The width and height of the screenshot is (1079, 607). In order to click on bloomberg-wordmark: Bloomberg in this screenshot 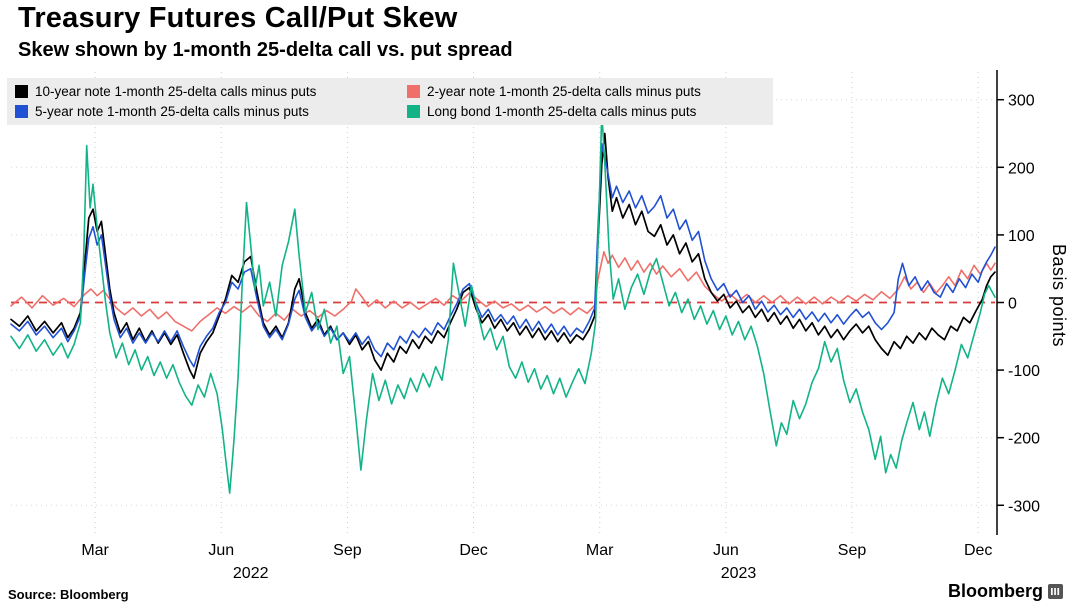, I will do `click(1005, 591)`.